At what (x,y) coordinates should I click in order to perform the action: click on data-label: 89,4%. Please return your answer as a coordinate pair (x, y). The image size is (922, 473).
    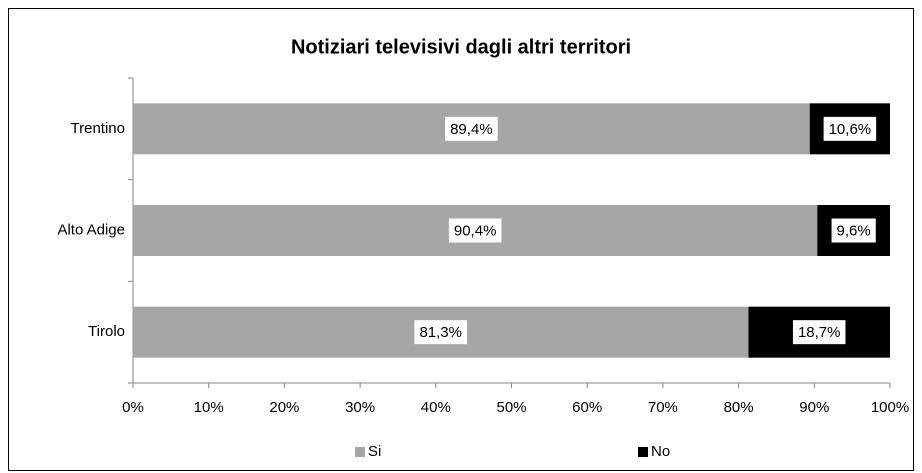
    Looking at the image, I should click on (471, 129).